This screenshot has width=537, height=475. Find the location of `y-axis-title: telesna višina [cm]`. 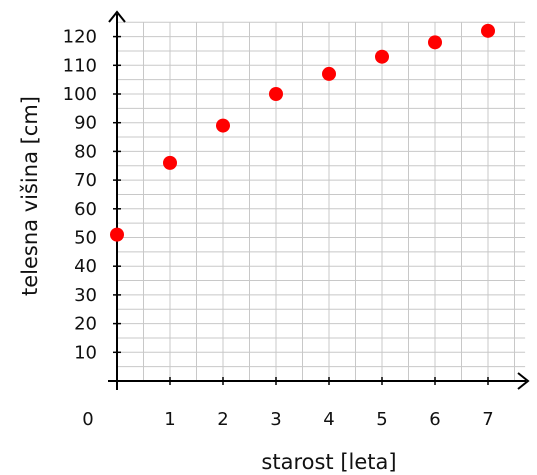

y-axis-title: telesna višina [cm] is located at coordinates (30, 196).